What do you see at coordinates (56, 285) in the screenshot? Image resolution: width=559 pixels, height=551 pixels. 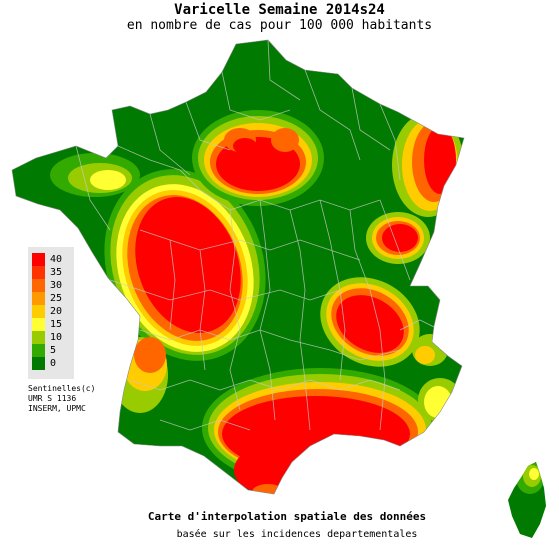 I see `legend-label: 30` at bounding box center [56, 285].